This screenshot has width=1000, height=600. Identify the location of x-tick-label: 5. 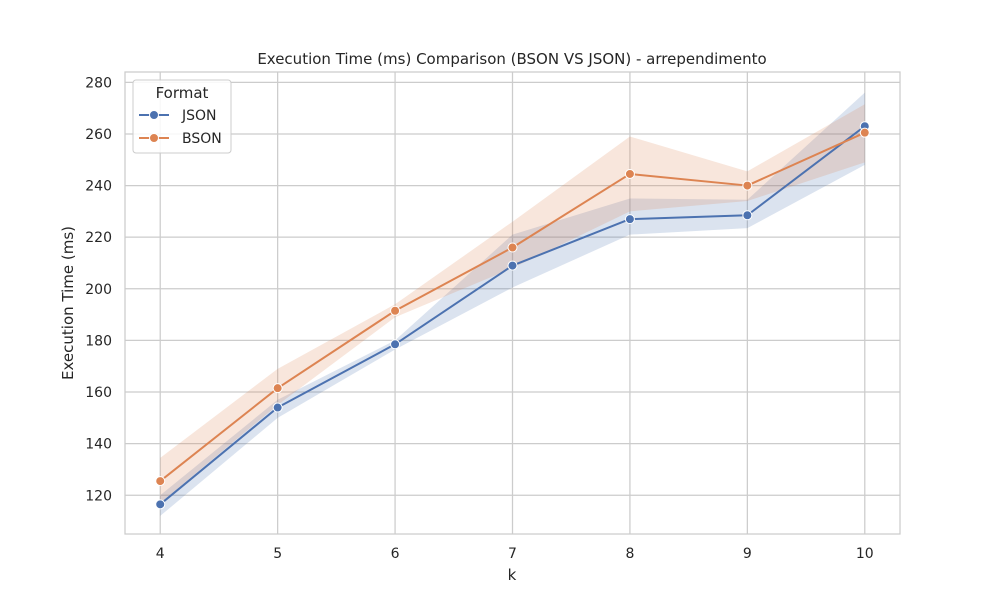
(277, 554).